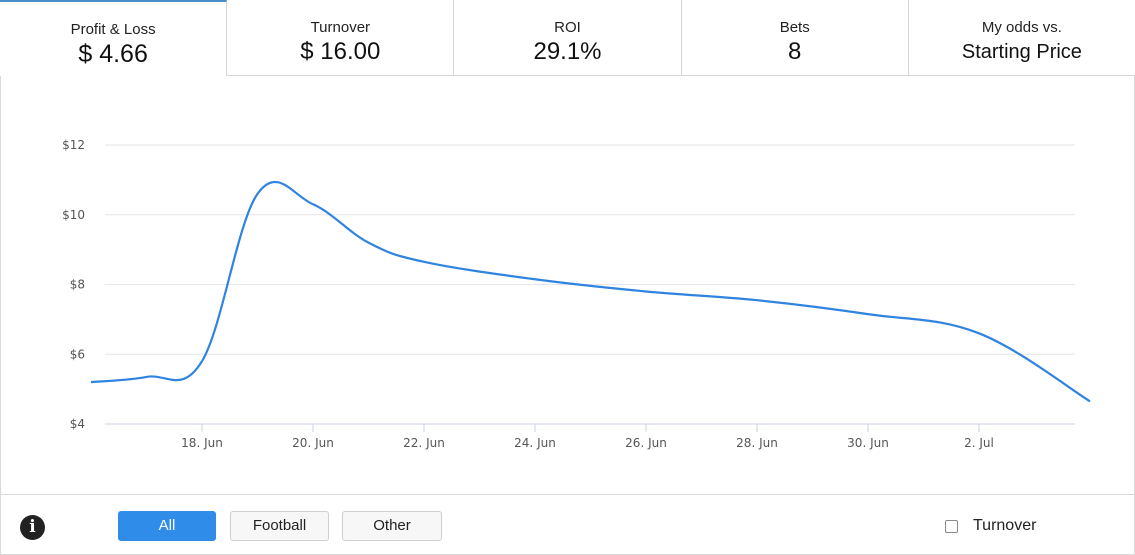  I want to click on tab-odds-vs-sp: My odds vs. Starting Price, so click(1021, 38).